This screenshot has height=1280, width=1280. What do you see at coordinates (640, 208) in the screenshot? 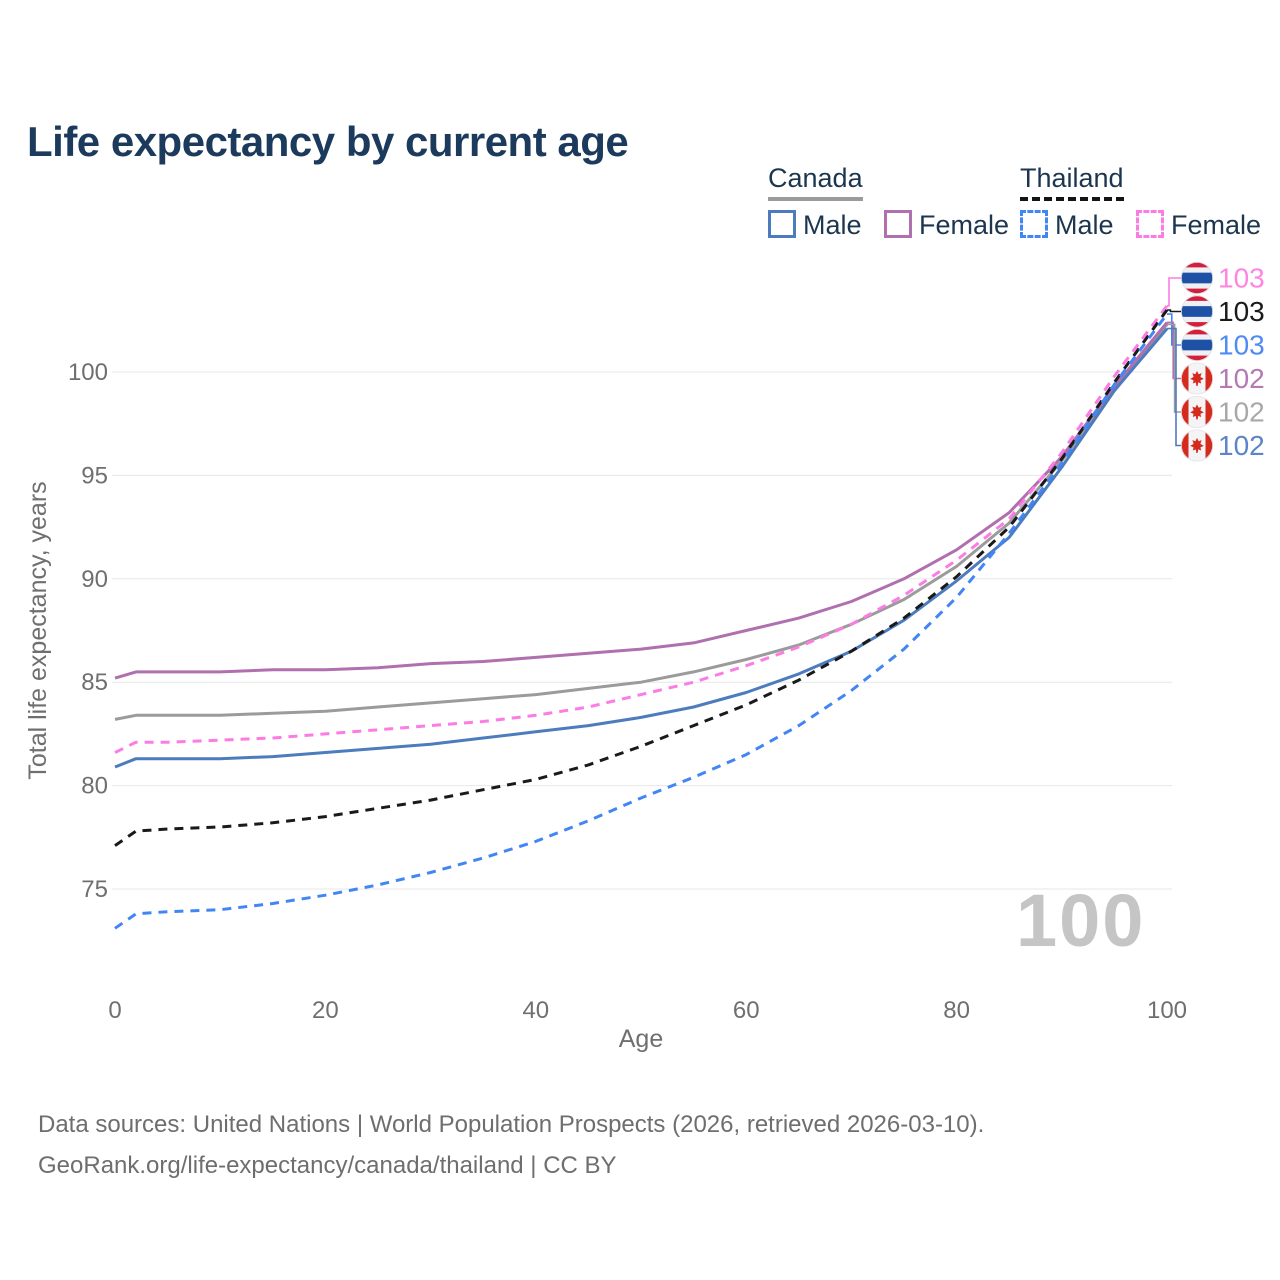
I see `chart-legend: Canada Male Female Thailand Male Female` at bounding box center [640, 208].